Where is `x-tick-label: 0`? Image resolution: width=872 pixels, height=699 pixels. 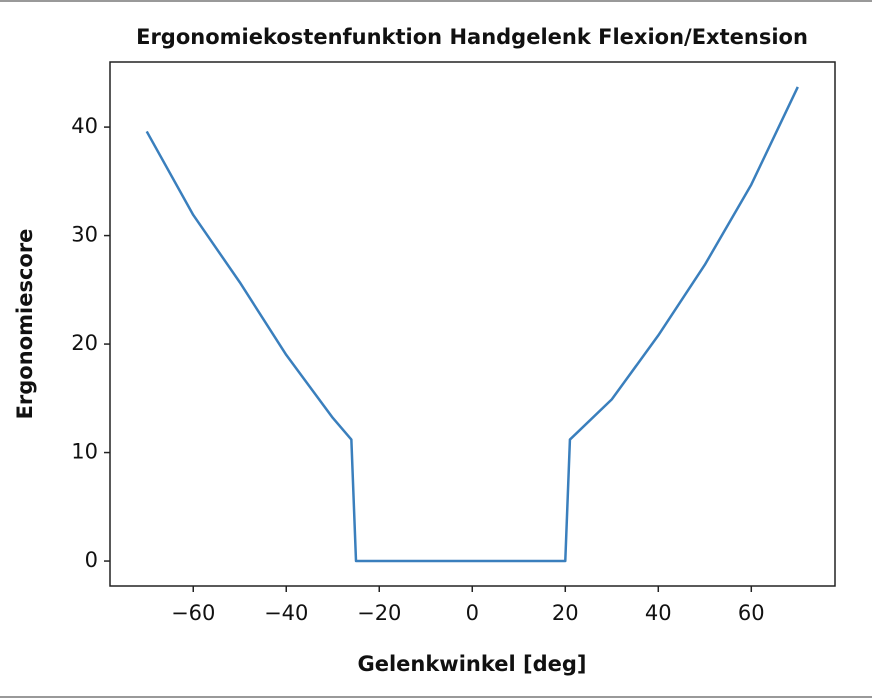 x-tick-label: 0 is located at coordinates (472, 613).